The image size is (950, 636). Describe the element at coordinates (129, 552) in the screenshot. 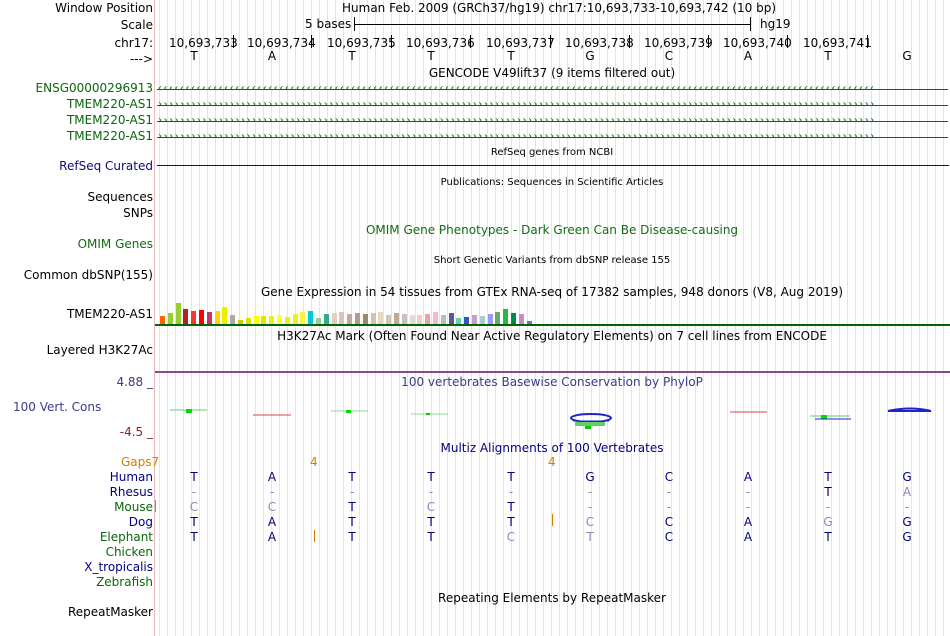

I see `species-label: Chicken` at that location.